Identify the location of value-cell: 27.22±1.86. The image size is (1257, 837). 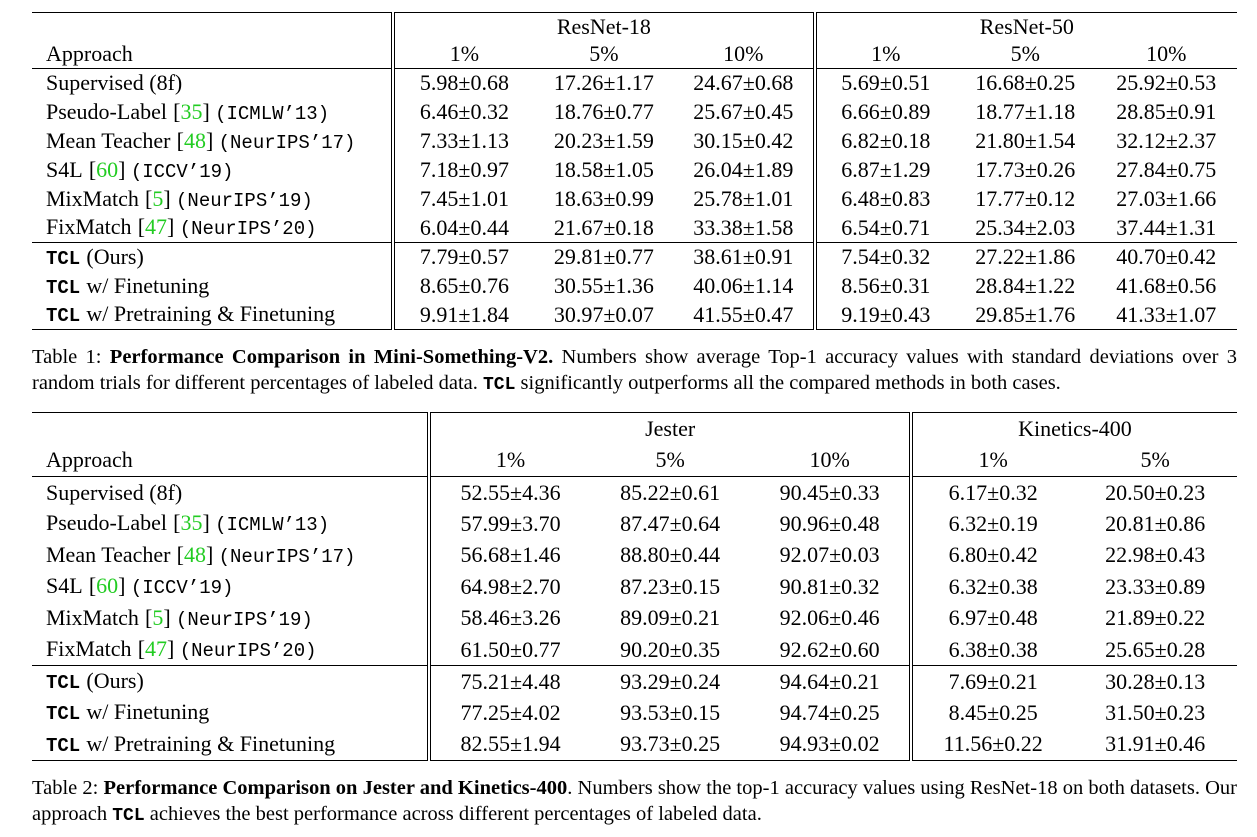
(1025, 257).